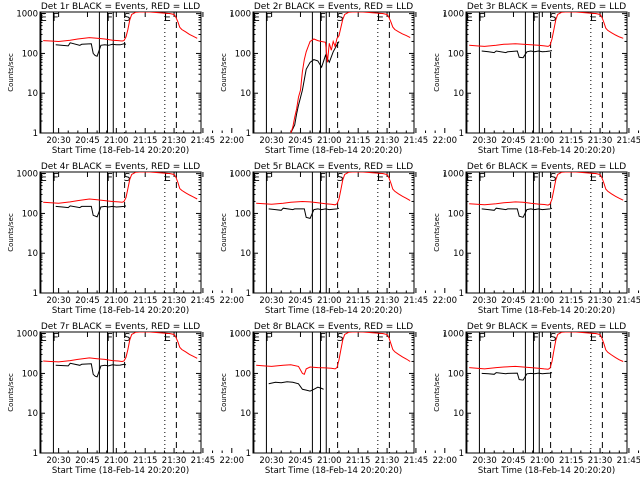 The width and height of the screenshot is (640, 480). Describe the element at coordinates (546, 7) in the screenshot. I see `chart-title: Det 3r BLACK = Events, RED = LLD` at that location.